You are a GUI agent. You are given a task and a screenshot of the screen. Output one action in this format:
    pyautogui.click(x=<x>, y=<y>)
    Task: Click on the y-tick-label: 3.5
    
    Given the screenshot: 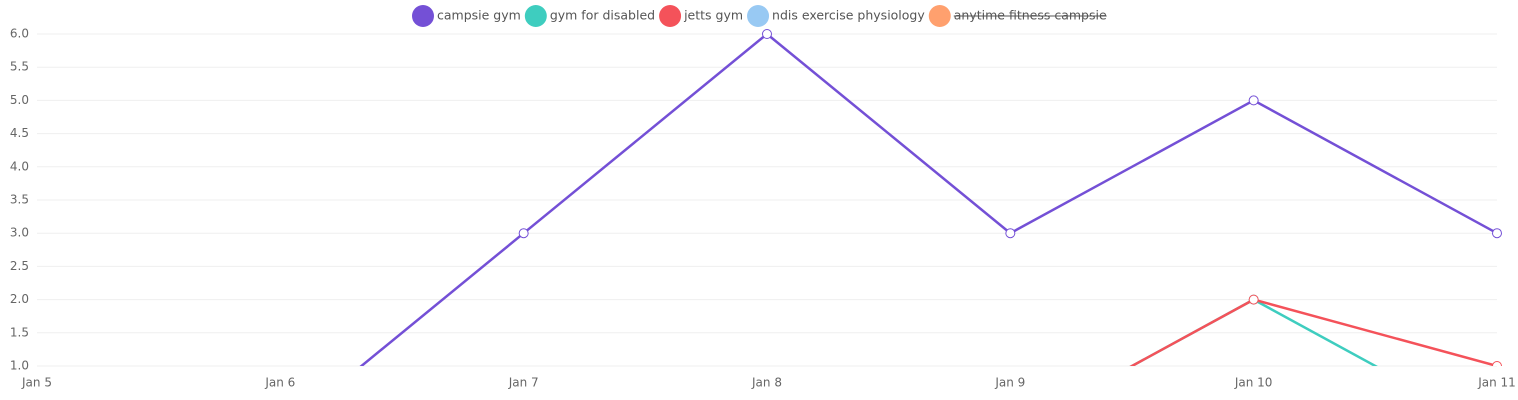 What is the action you would take?
    pyautogui.click(x=19, y=200)
    